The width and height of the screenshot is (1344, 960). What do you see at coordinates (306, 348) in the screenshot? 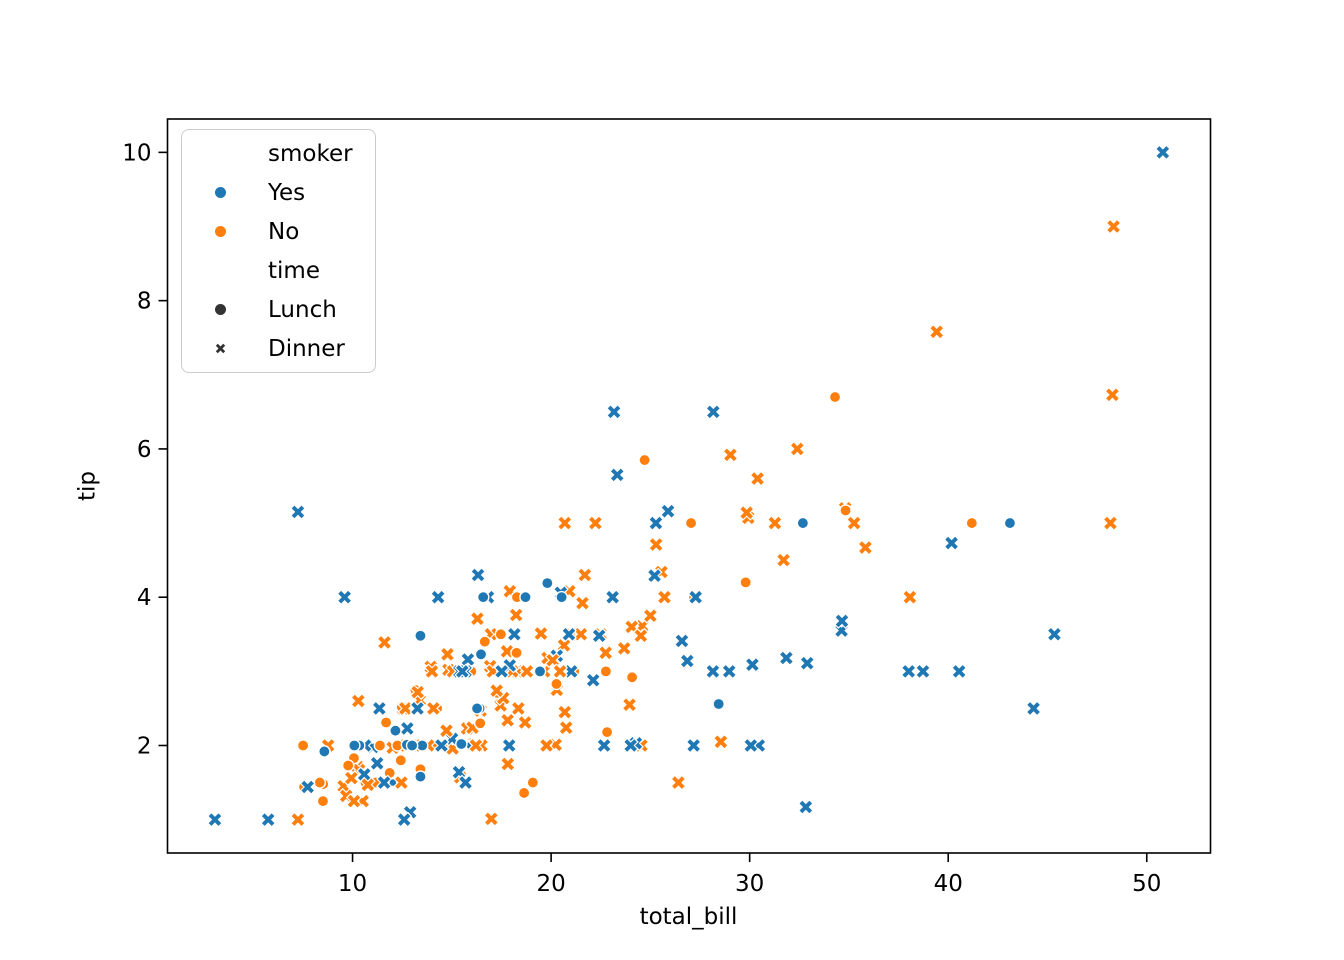
I see `legend-label-dinner: Dinner` at bounding box center [306, 348].